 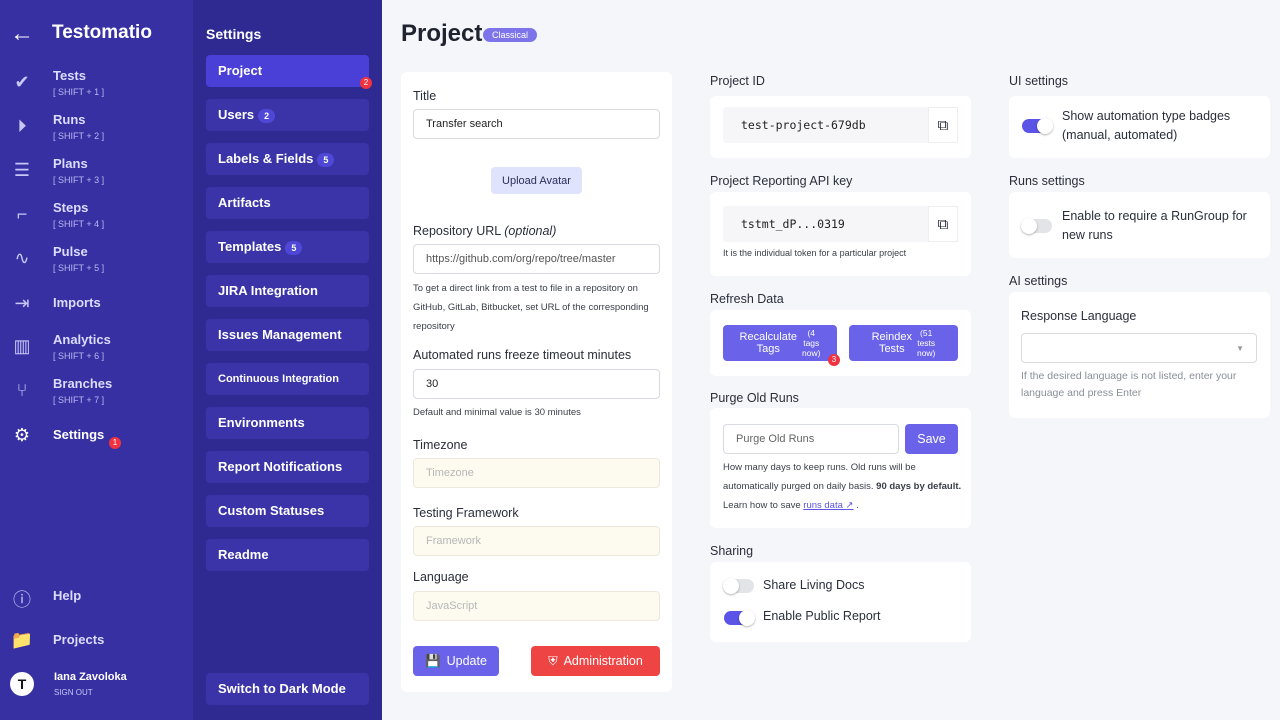 What do you see at coordinates (931, 439) in the screenshot?
I see `purge-save-button: Save` at bounding box center [931, 439].